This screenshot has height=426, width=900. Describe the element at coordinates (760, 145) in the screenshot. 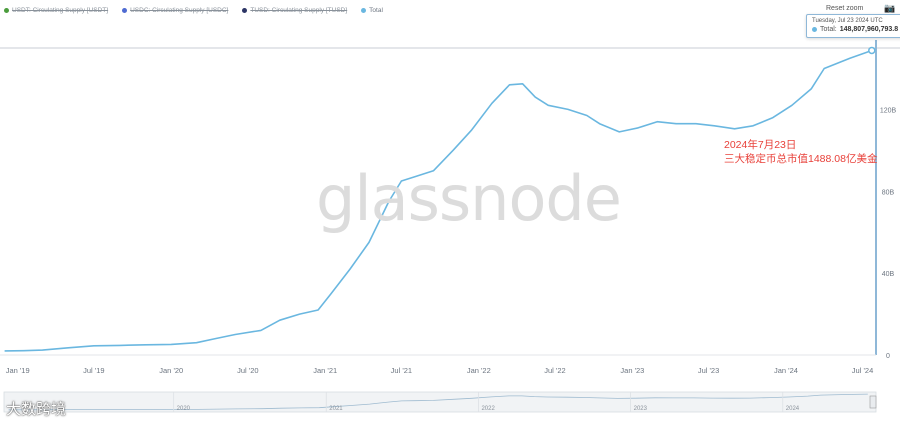

I see `annotation-date: 2024年7月23日` at that location.